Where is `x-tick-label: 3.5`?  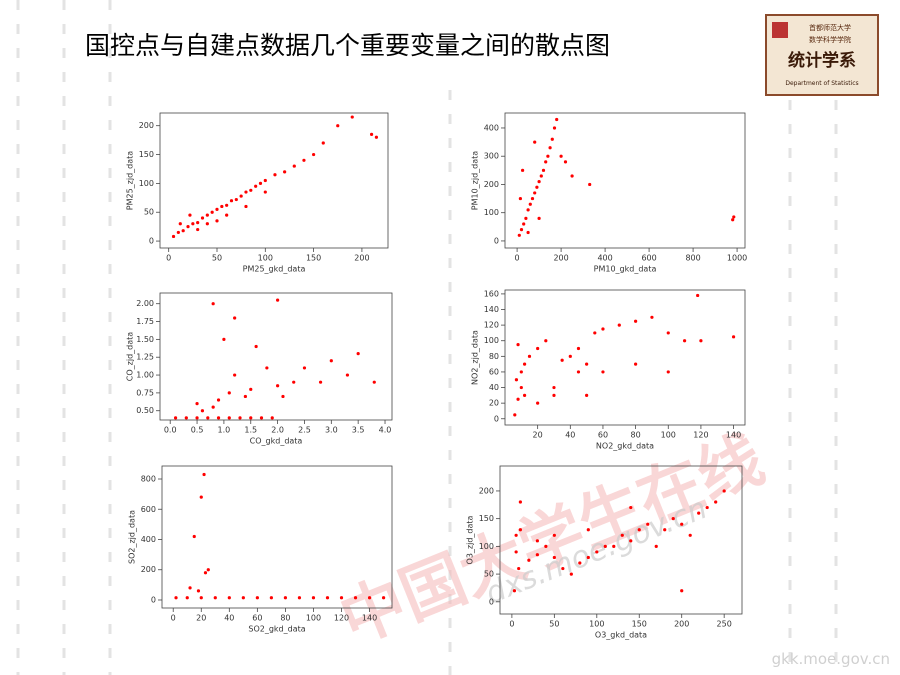
x-tick-label: 3.5 is located at coordinates (358, 430).